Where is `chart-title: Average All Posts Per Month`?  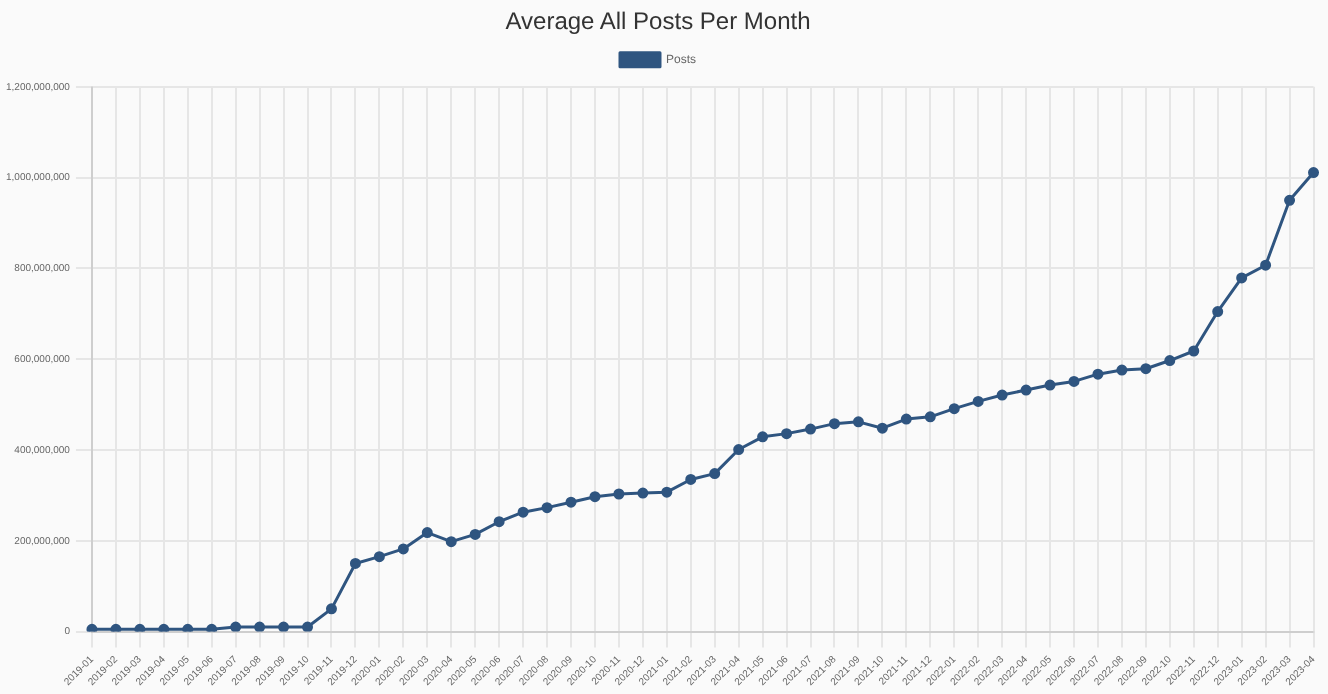 chart-title: Average All Posts Per Month is located at coordinates (658, 21).